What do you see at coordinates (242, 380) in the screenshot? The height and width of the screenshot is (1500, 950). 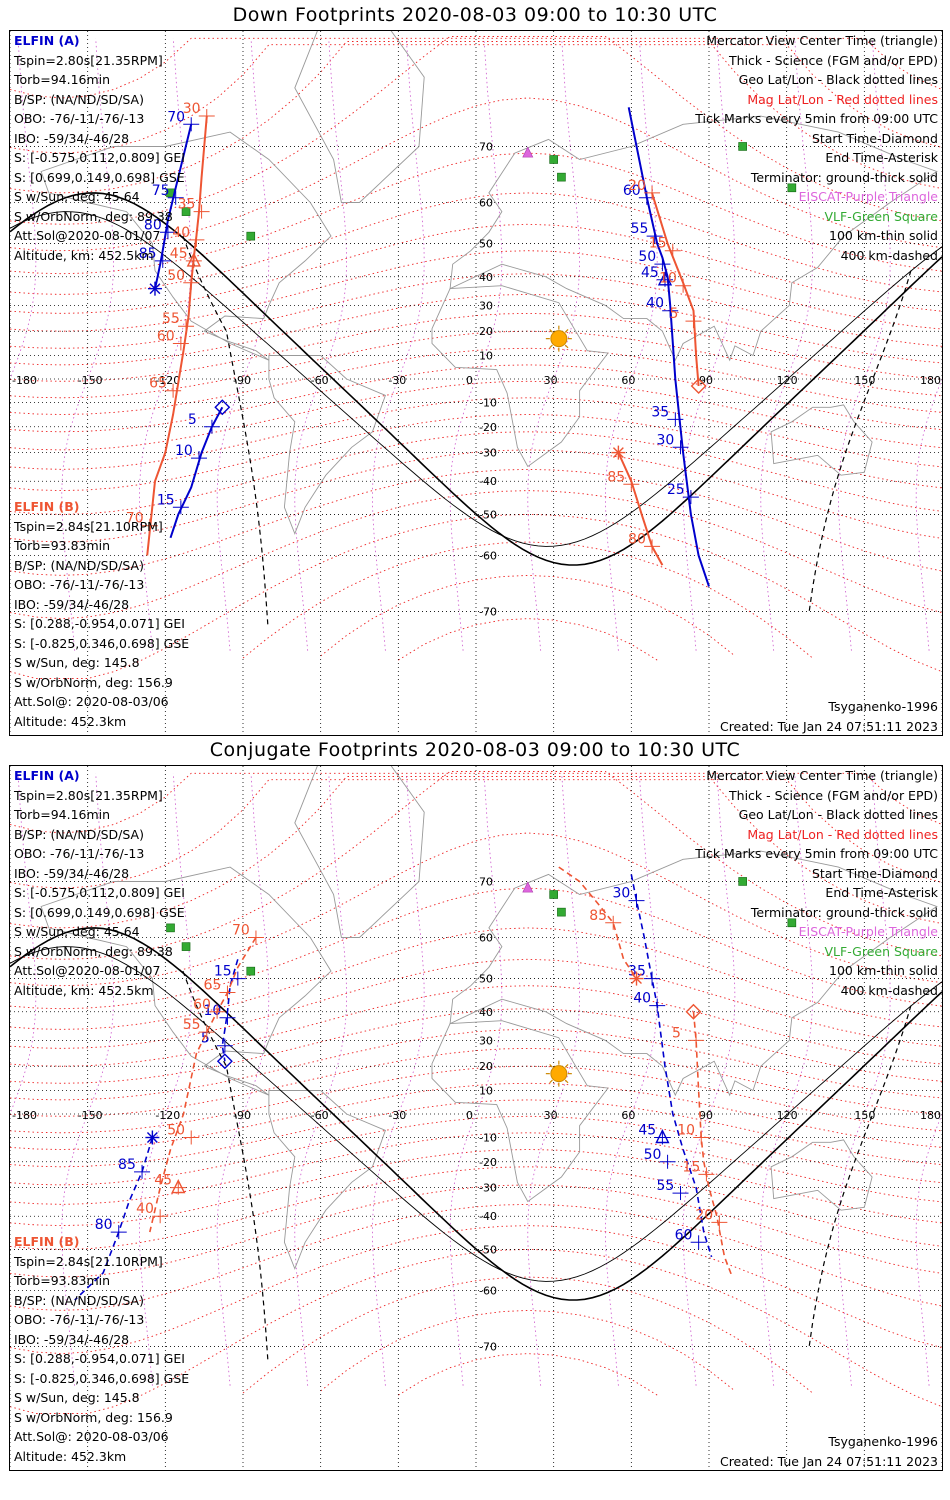 I see `lon-tick-label: -90` at bounding box center [242, 380].